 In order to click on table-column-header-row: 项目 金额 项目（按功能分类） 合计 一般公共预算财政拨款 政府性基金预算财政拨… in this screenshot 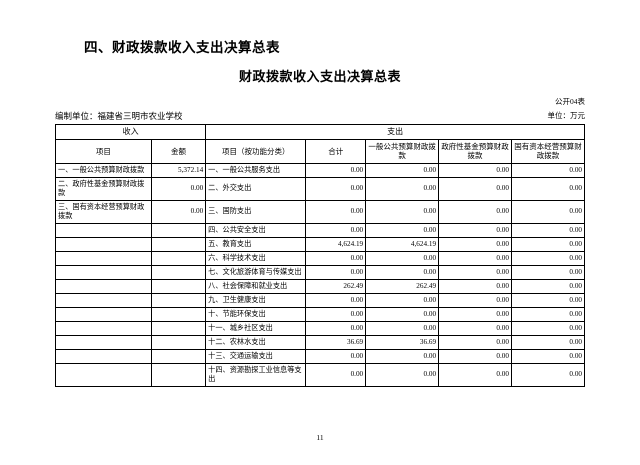, I will do `click(320, 151)`.